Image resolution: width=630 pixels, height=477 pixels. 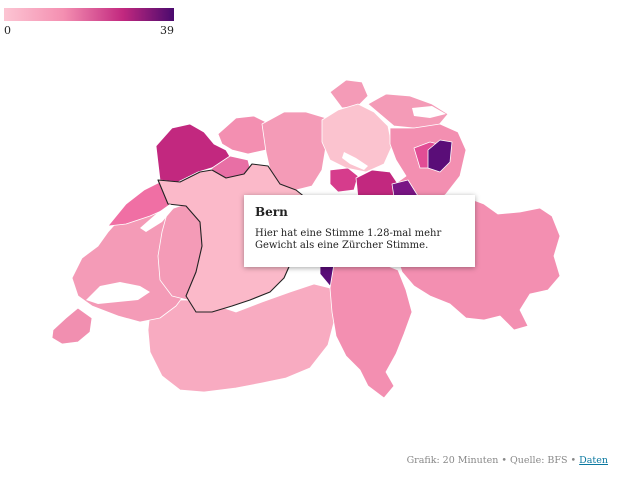 I want to click on region-wallis, so click(x=241, y=338).